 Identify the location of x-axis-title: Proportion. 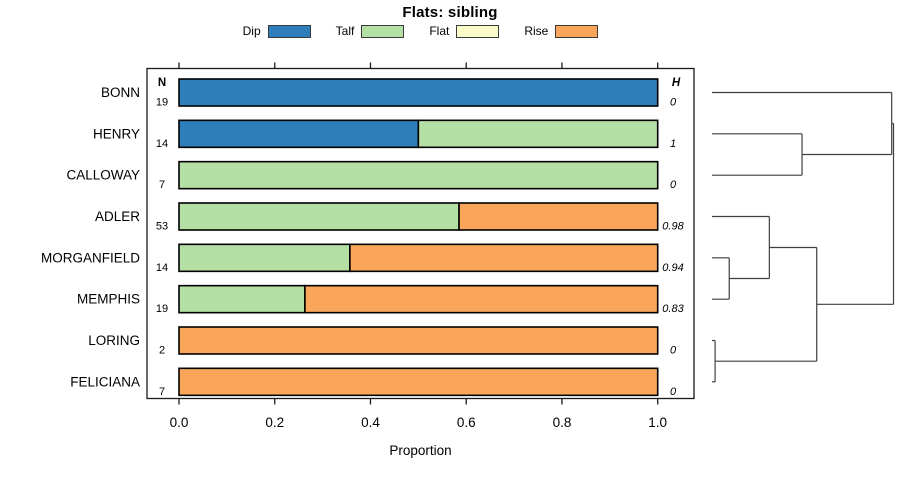
(420, 450).